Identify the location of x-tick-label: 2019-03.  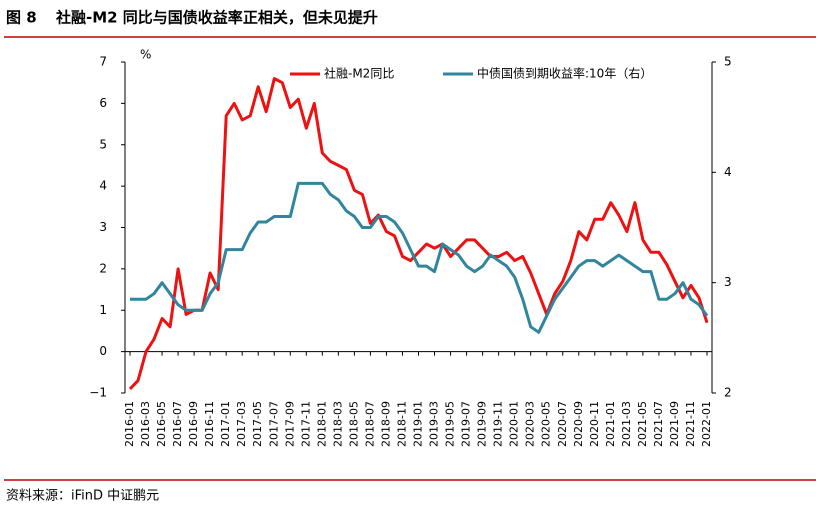
(434, 424).